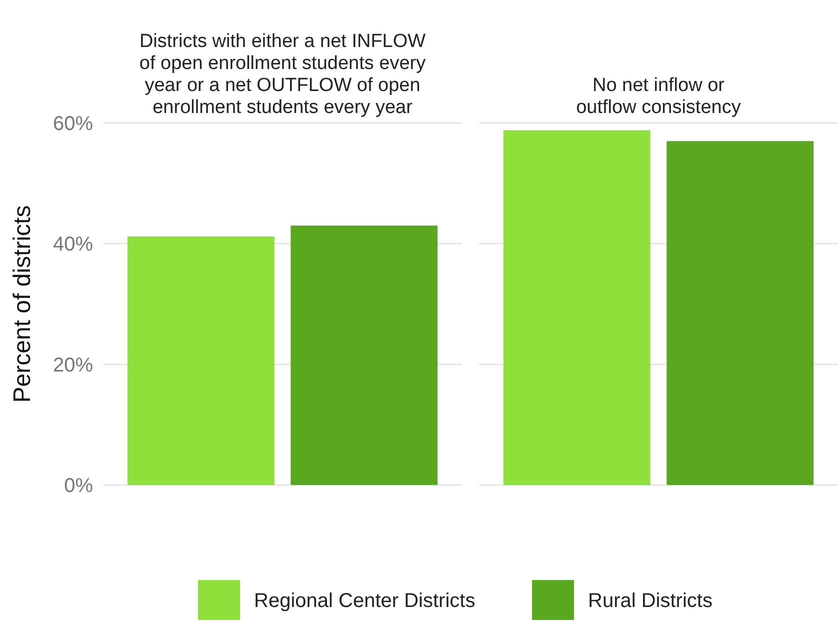  What do you see at coordinates (73, 124) in the screenshot?
I see `y-tick-label: 60%` at bounding box center [73, 124].